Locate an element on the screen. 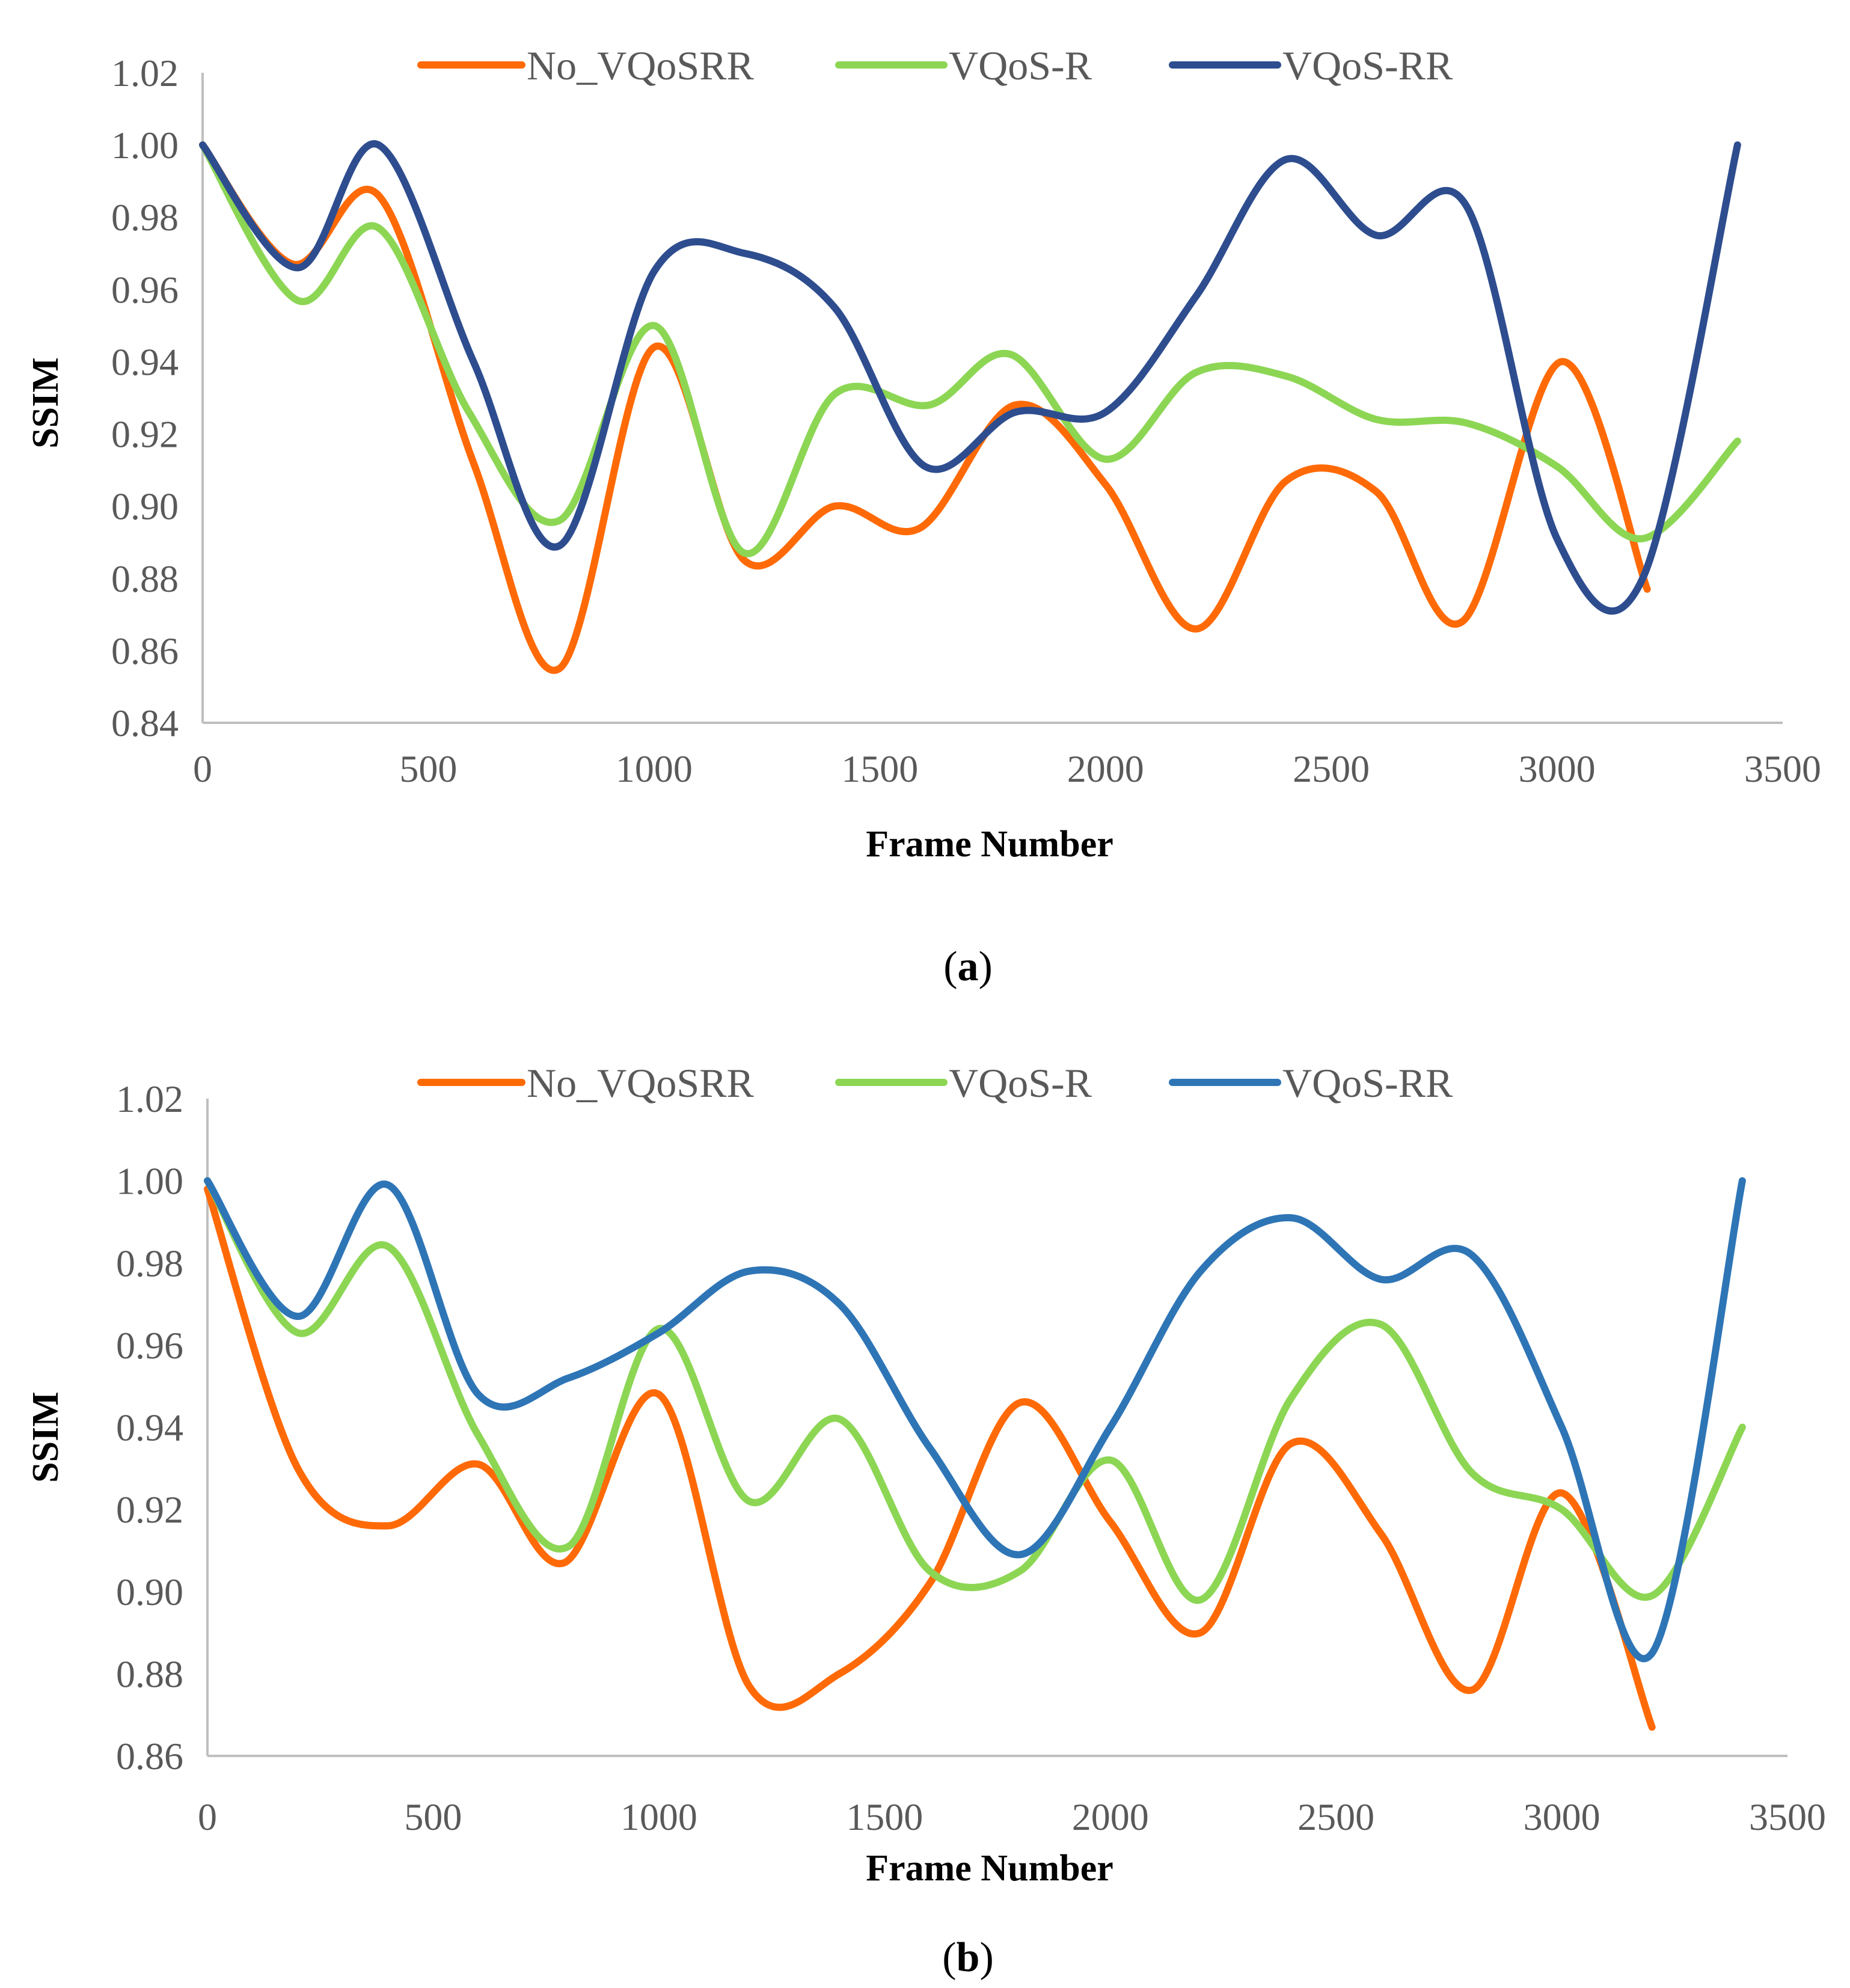  caption-b: (b) is located at coordinates (968, 1957).